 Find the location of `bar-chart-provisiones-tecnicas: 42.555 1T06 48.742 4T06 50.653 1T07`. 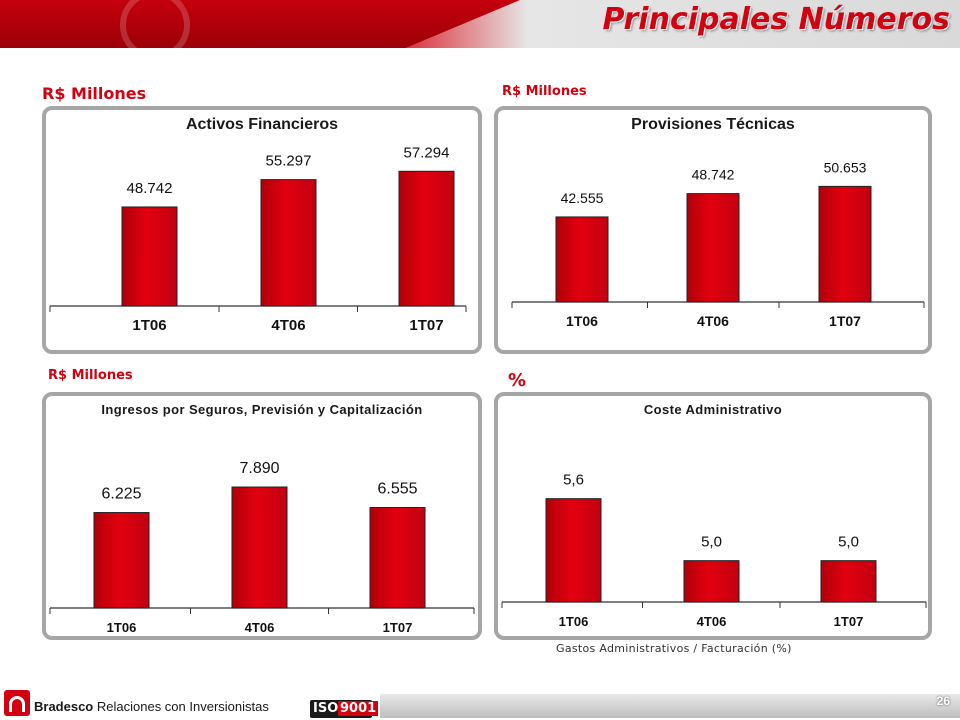

bar-chart-provisiones-tecnicas: 42.555 1T06 48.742 4T06 50.653 1T07 is located at coordinates (718, 244).